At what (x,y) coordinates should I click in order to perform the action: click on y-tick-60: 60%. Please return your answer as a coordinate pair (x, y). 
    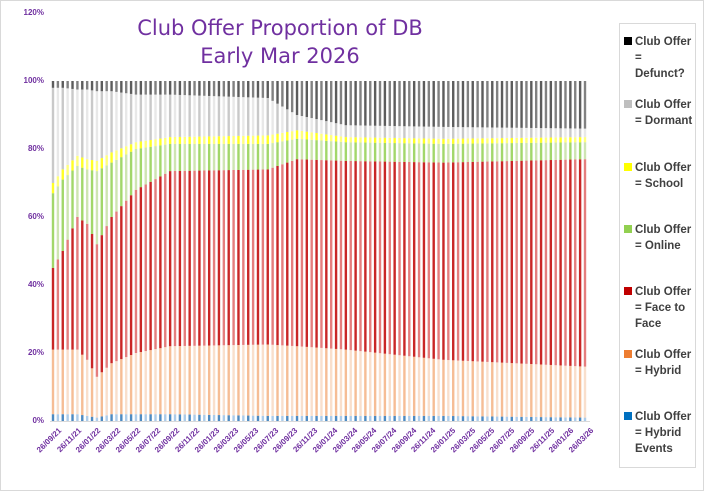
    Looking at the image, I should click on (35, 216).